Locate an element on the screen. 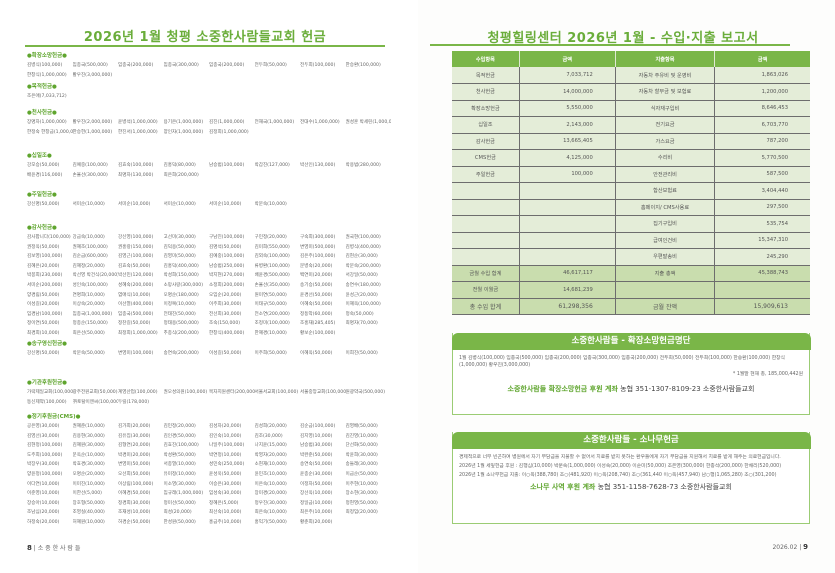 This screenshot has width=835, height=573. donor-entry: 김홍덕(80,000) is located at coordinates (179, 165).